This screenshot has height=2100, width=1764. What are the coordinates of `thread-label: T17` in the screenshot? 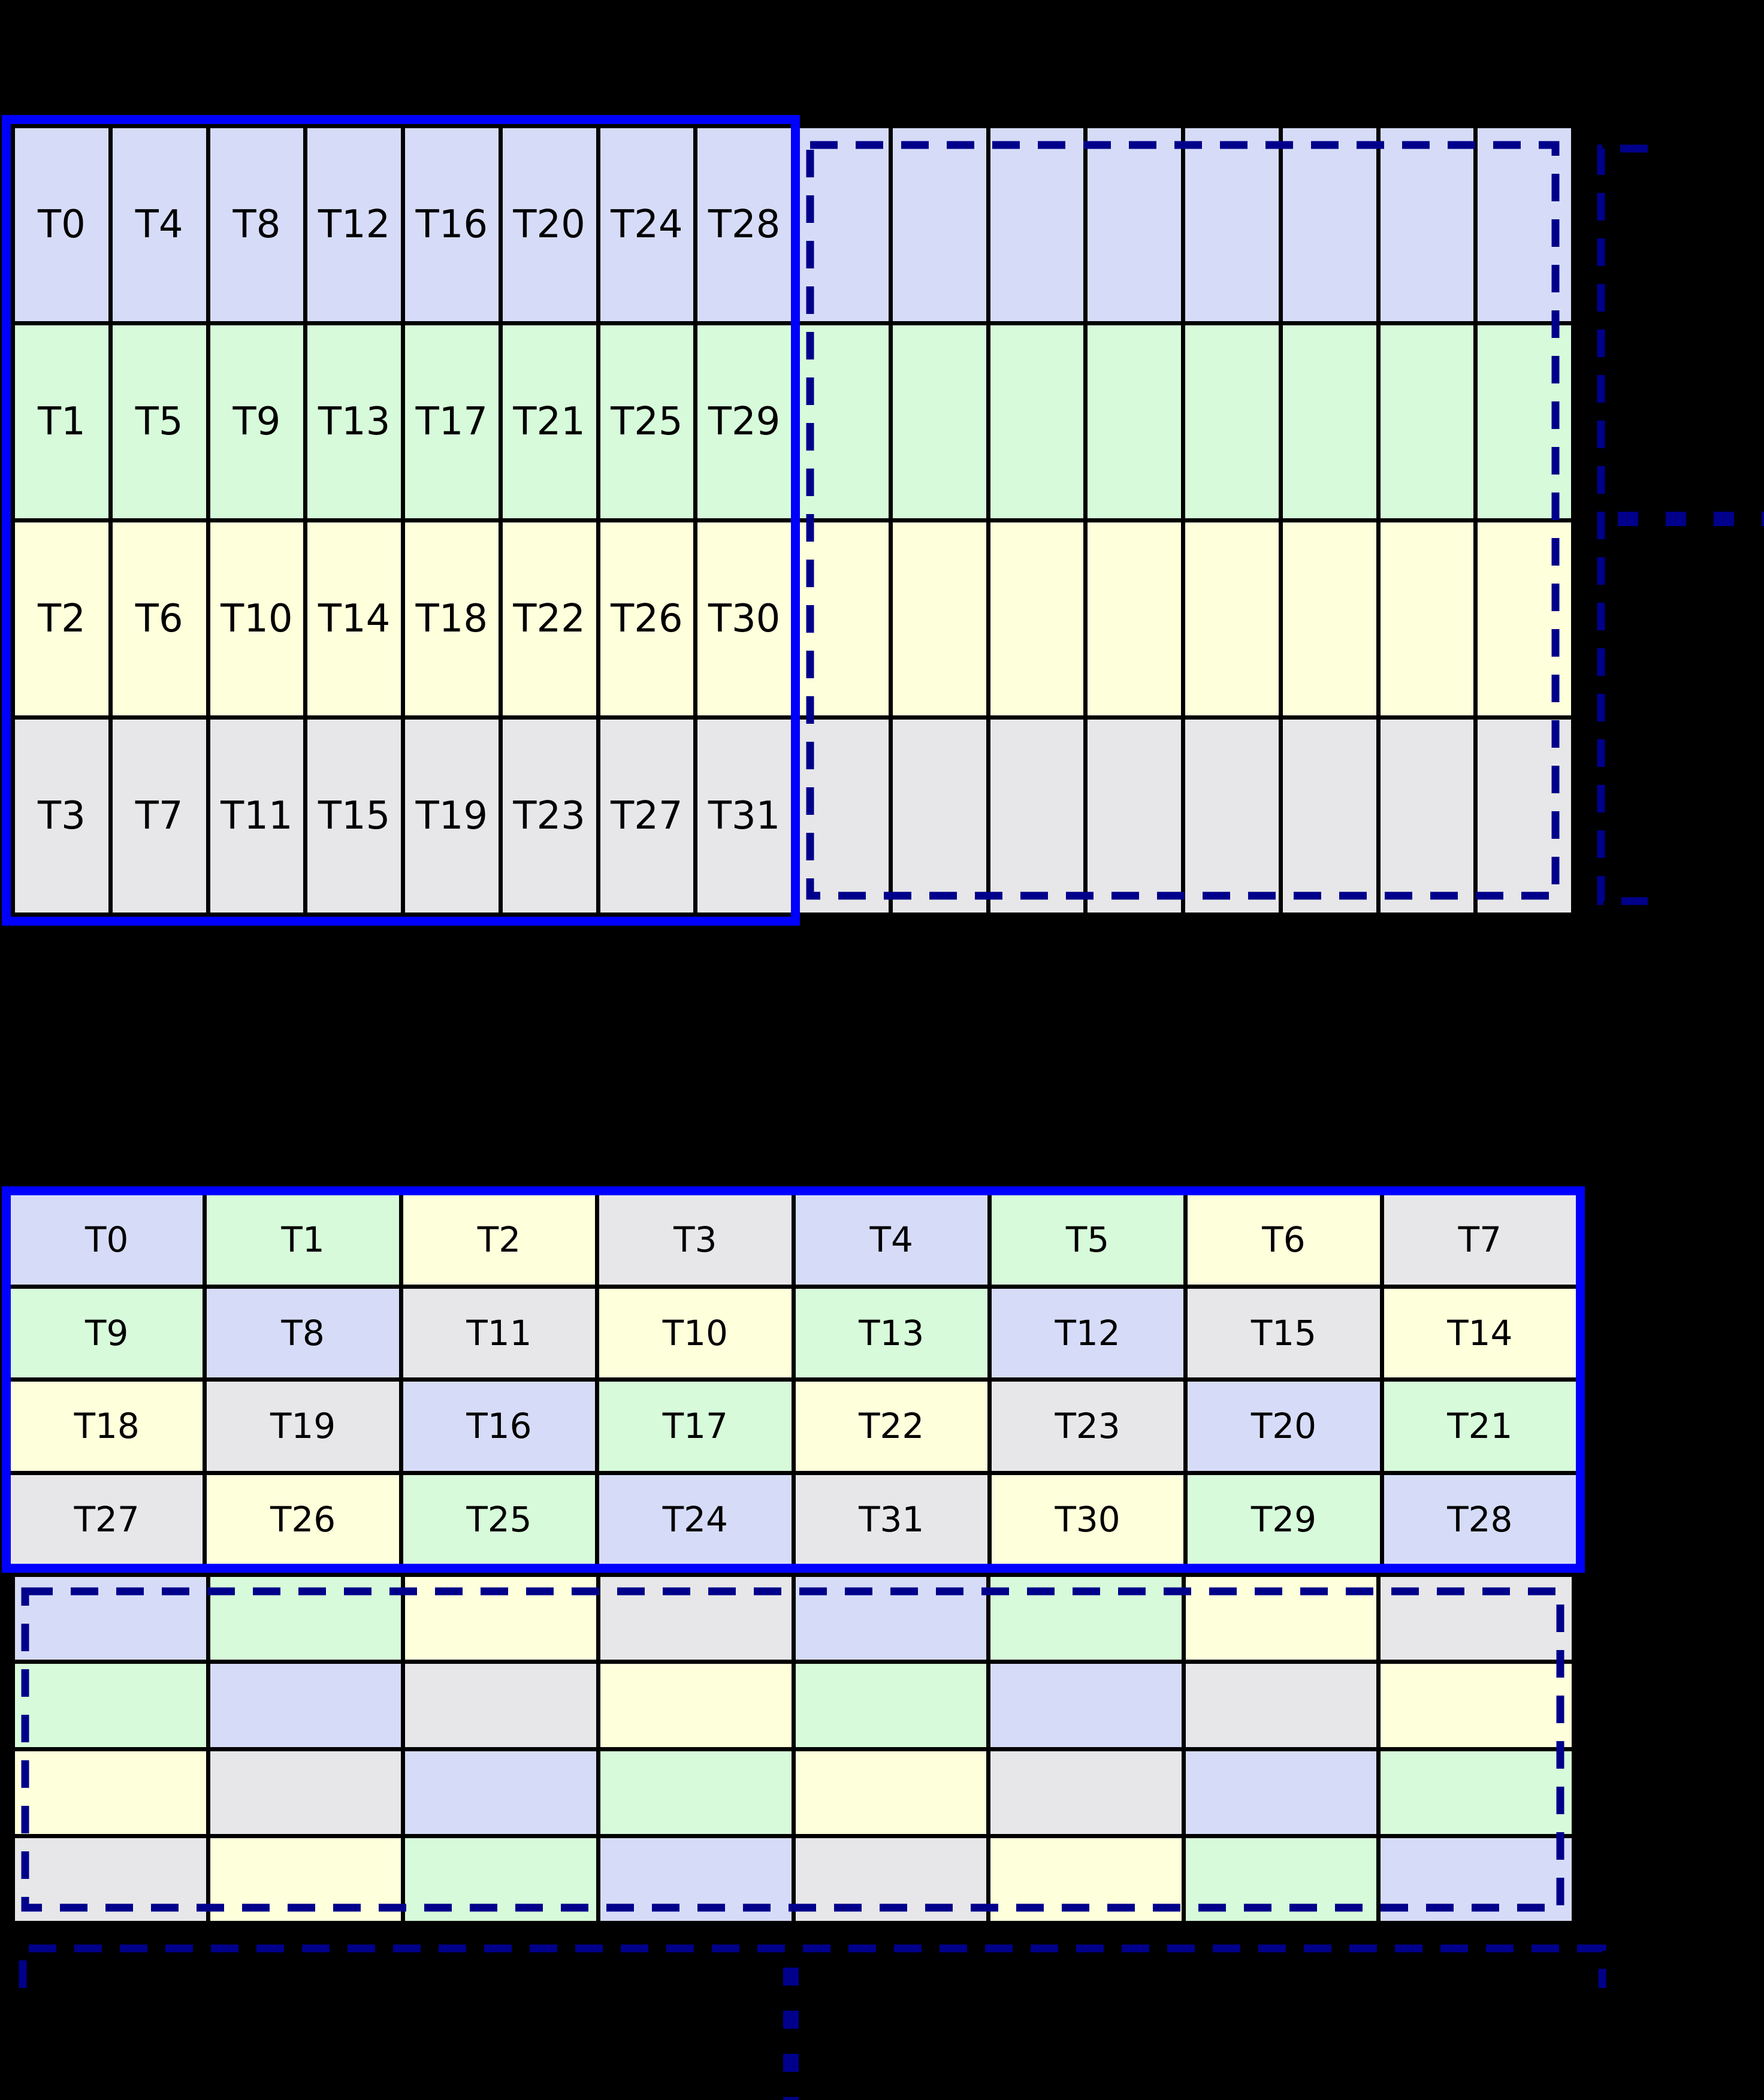 It's located at (451, 422).